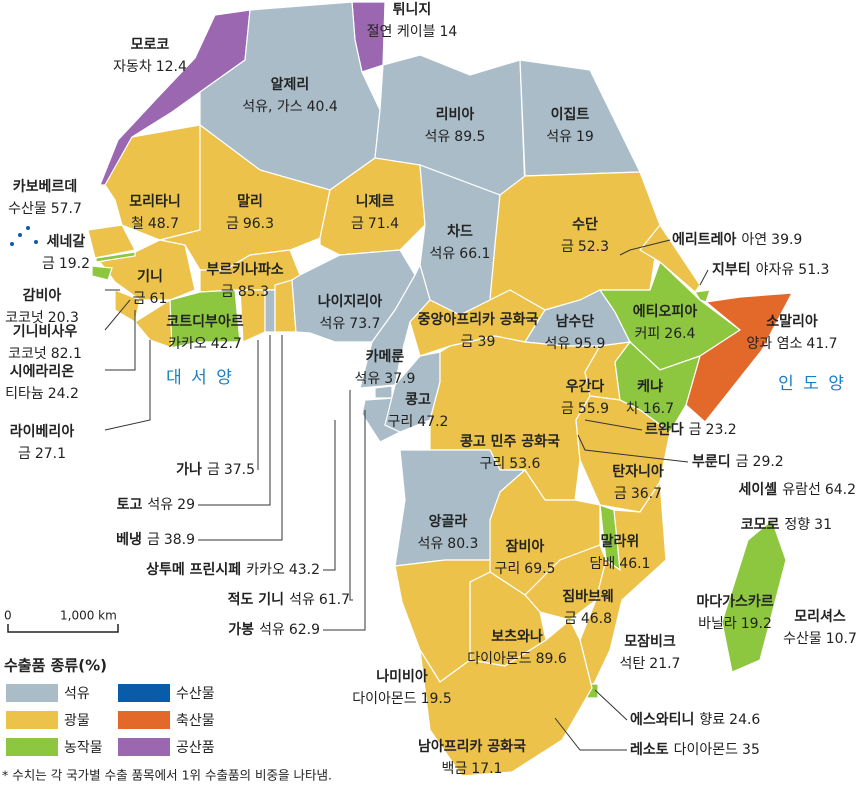 Image resolution: width=862 pixels, height=787 pixels. I want to click on export-share: 61, so click(159, 299).